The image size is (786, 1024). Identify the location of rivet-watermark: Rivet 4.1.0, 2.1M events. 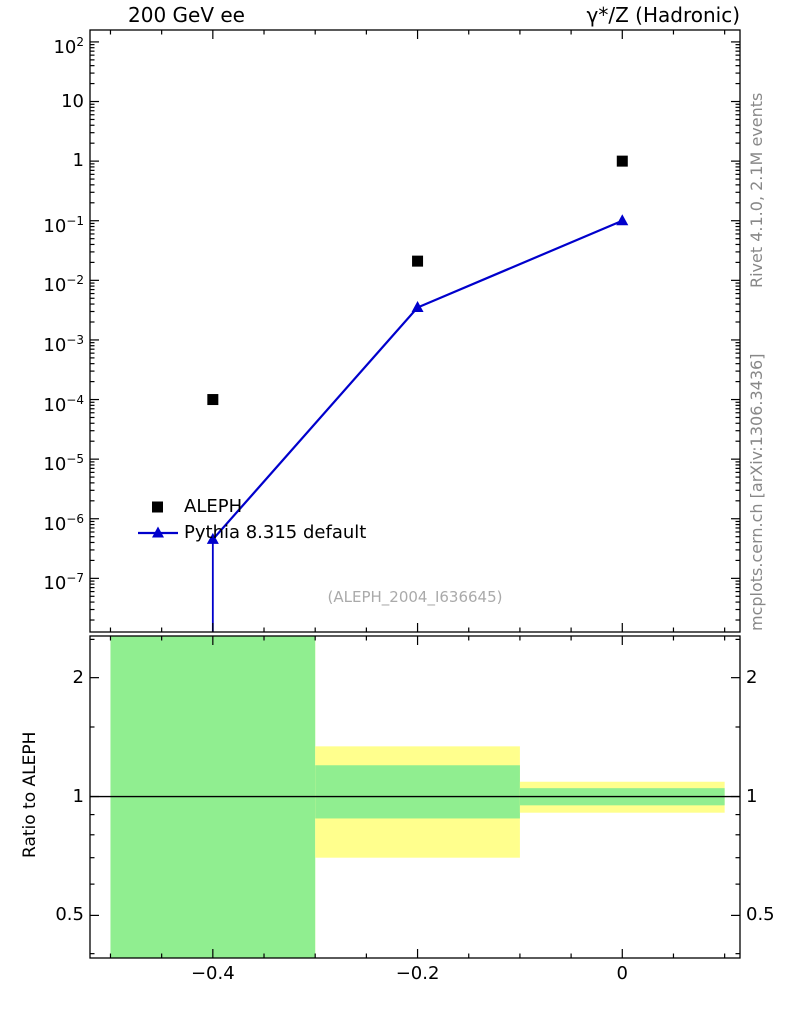
(756, 190).